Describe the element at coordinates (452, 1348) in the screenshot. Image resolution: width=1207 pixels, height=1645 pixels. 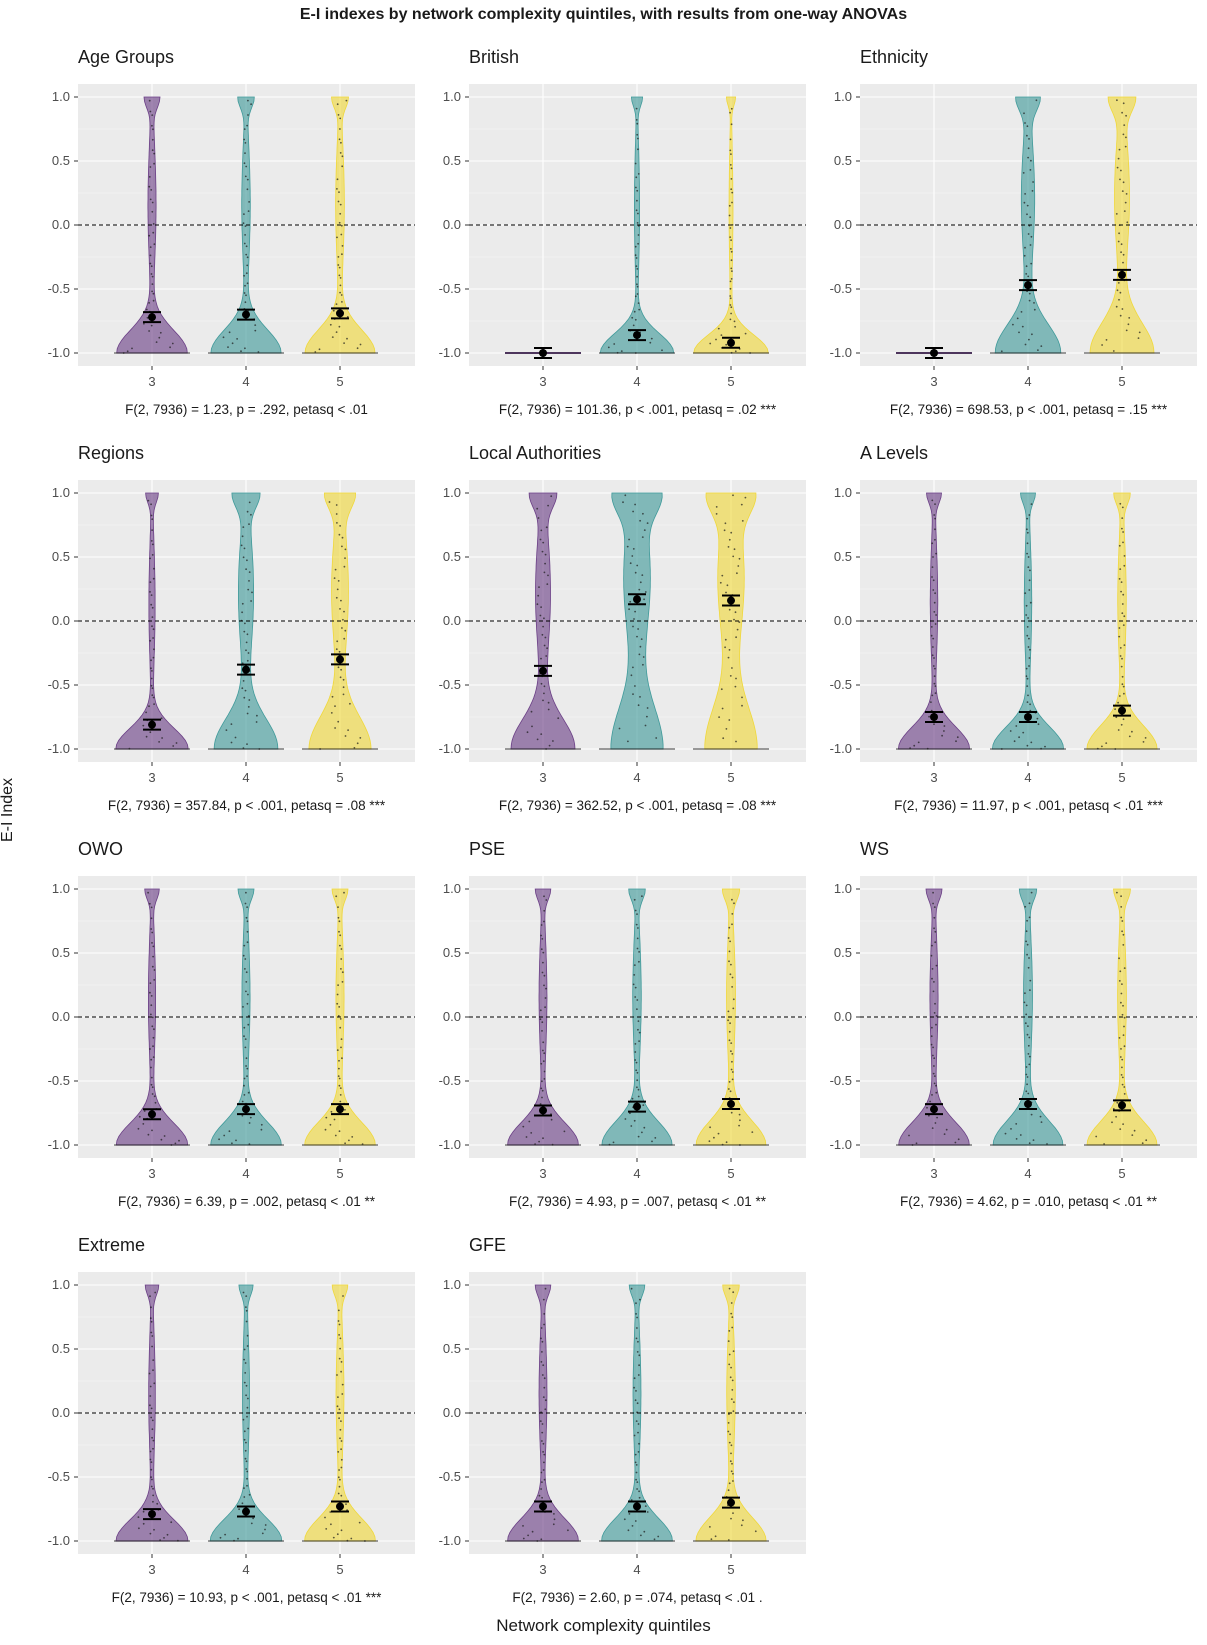
I see `y-tick-label: 0.5` at that location.